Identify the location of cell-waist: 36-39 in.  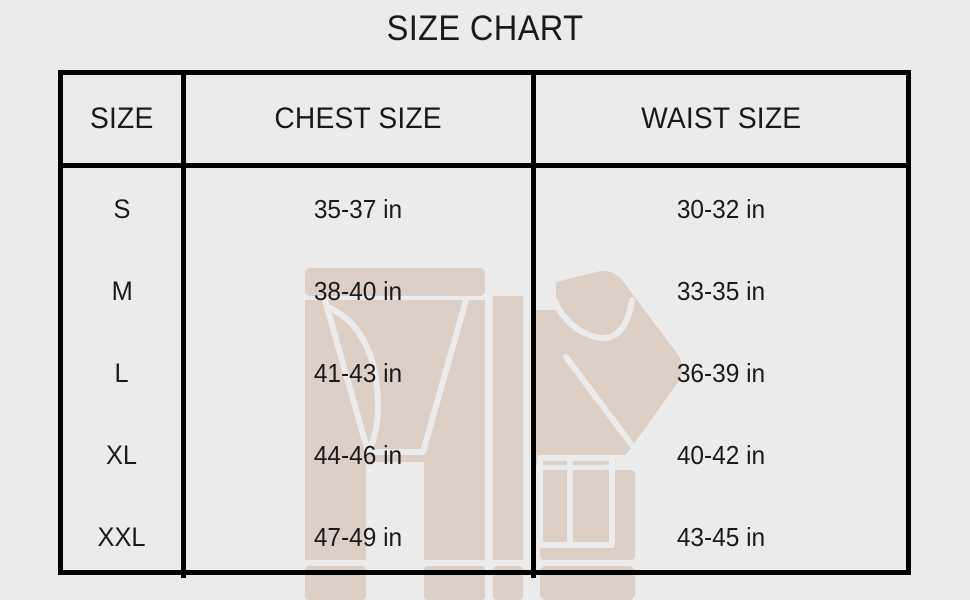
(718, 373).